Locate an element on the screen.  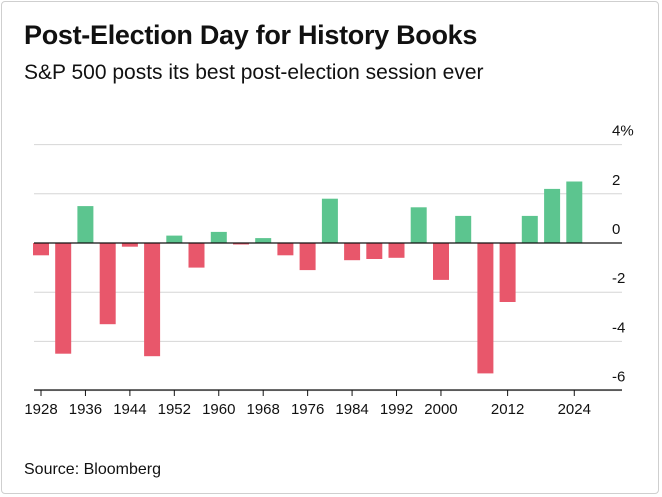
bar-2024 is located at coordinates (574, 212).